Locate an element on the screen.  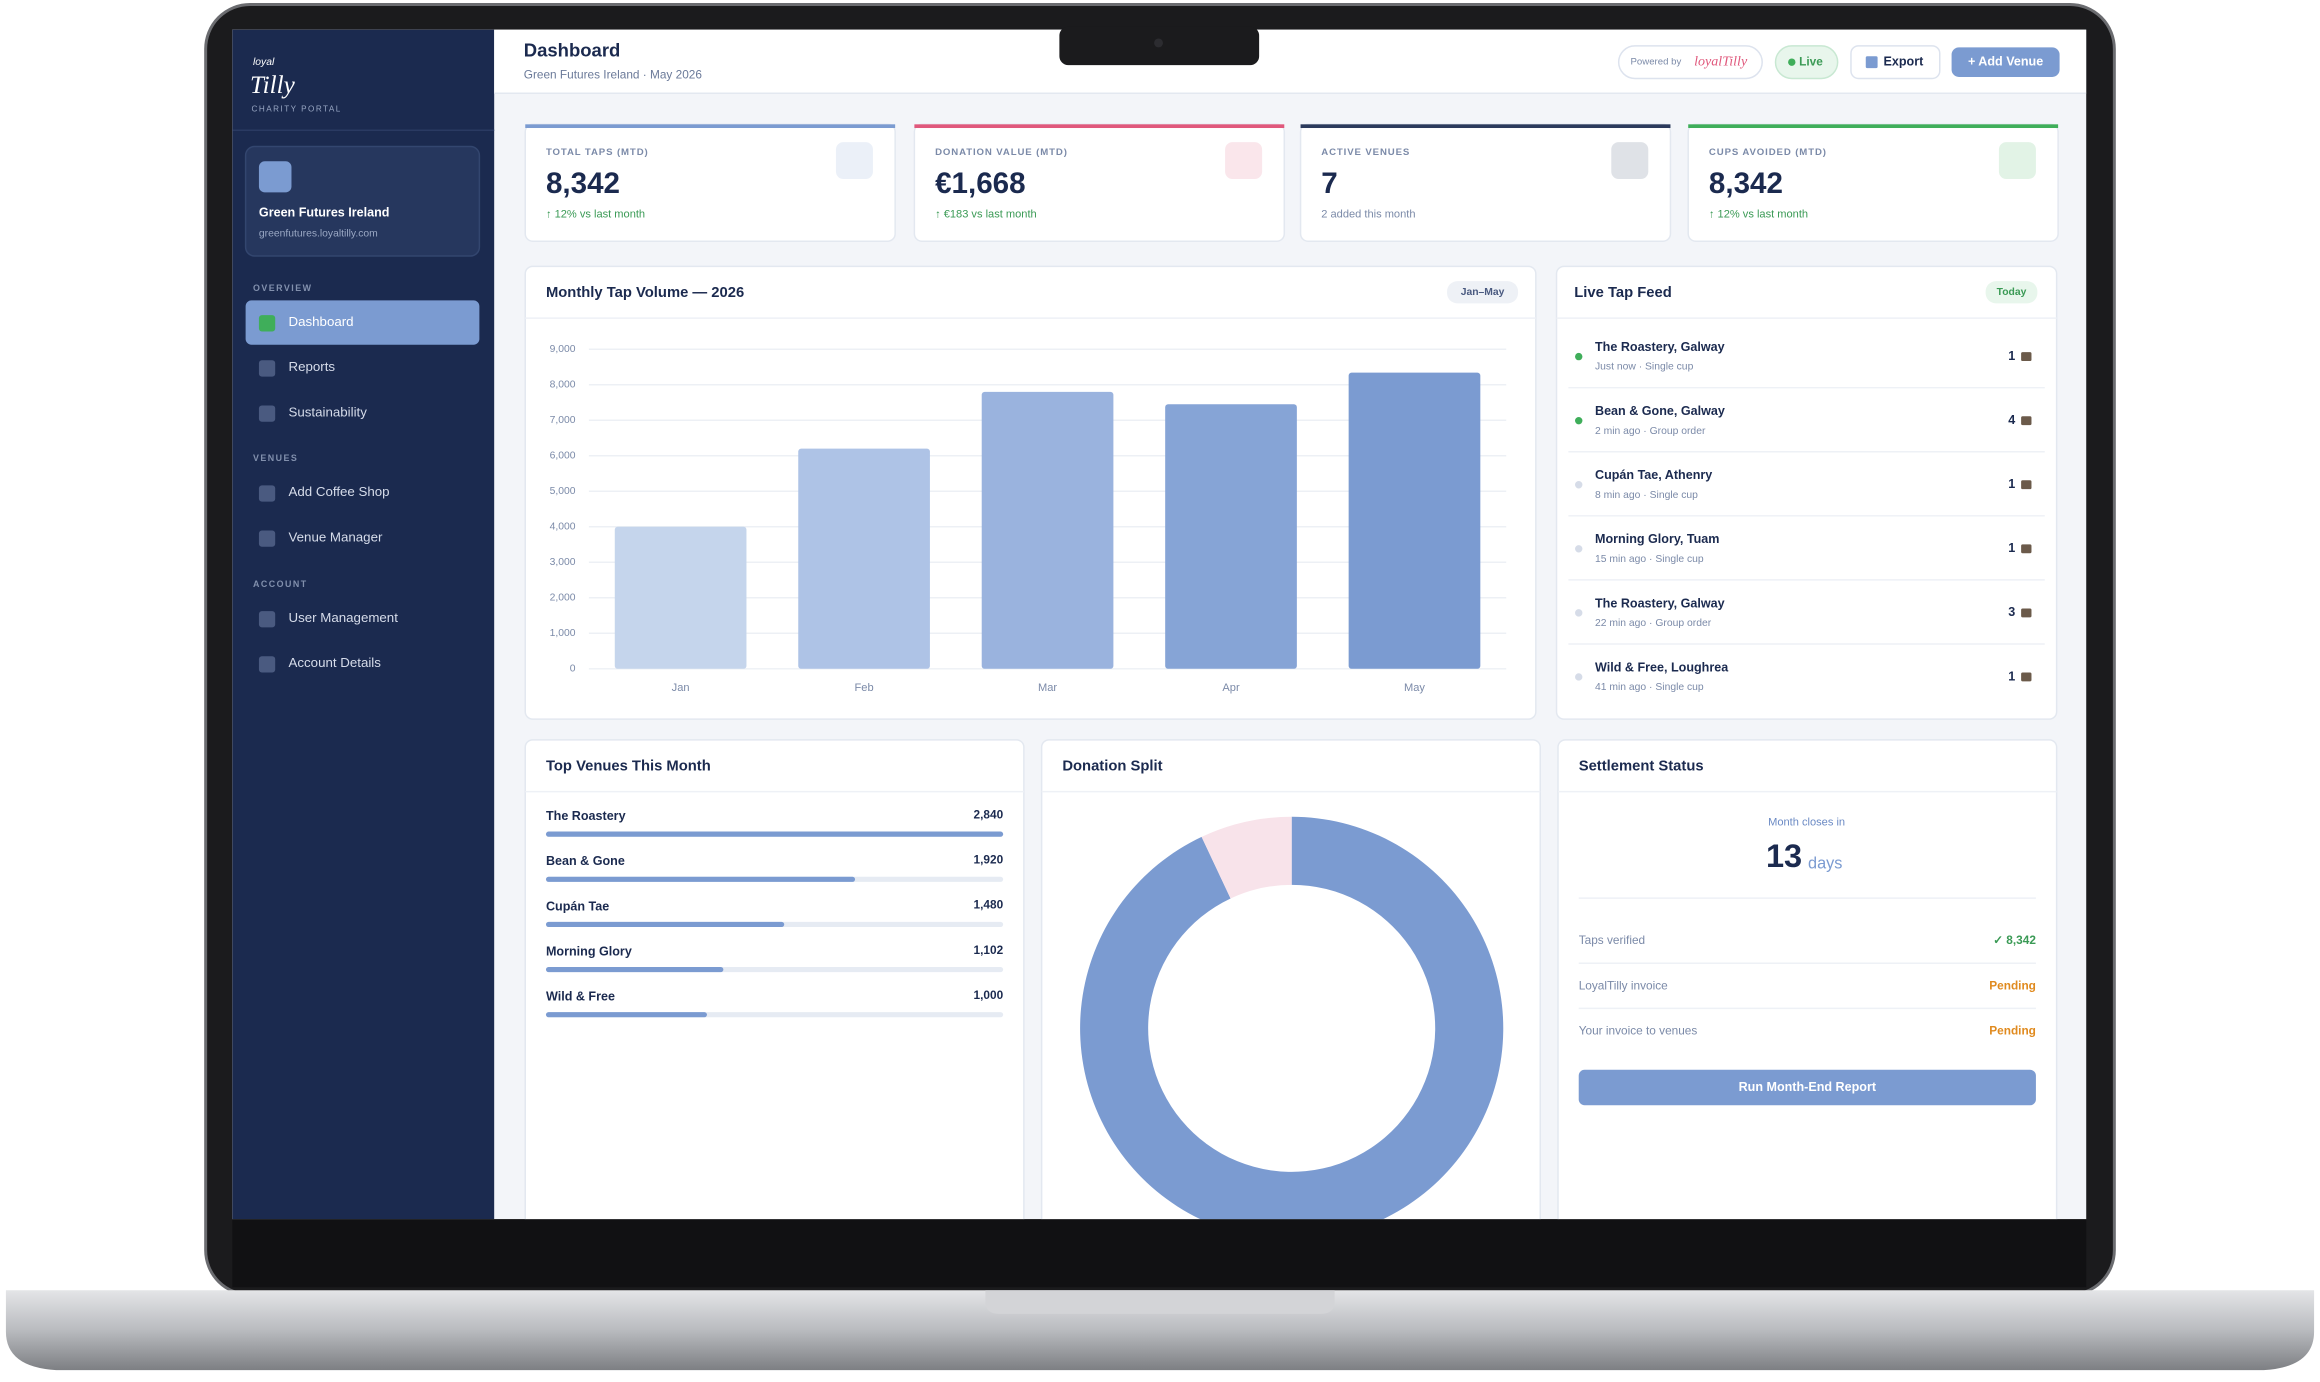
x-tick-label: Jan is located at coordinates (681, 688).